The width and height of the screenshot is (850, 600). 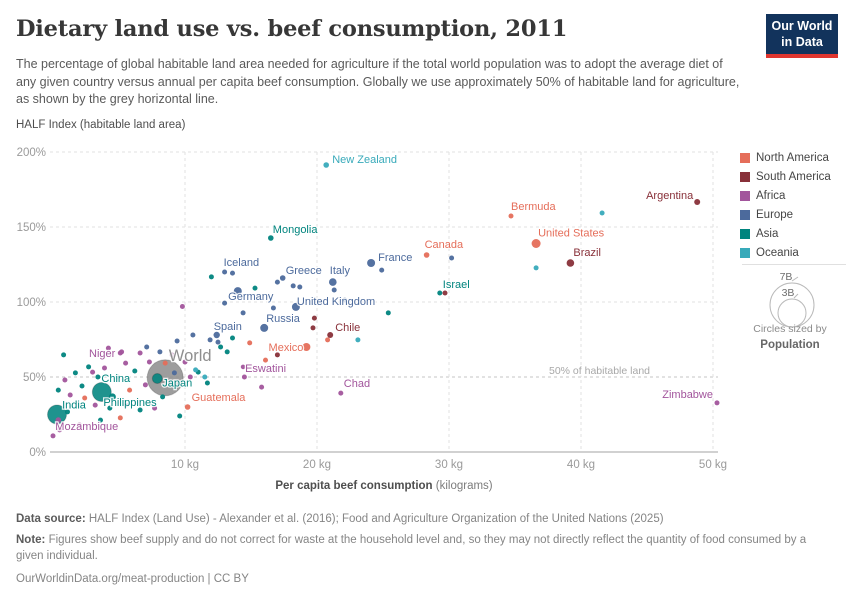 What do you see at coordinates (295, 306) in the screenshot?
I see `data-point-united-kingdom` at bounding box center [295, 306].